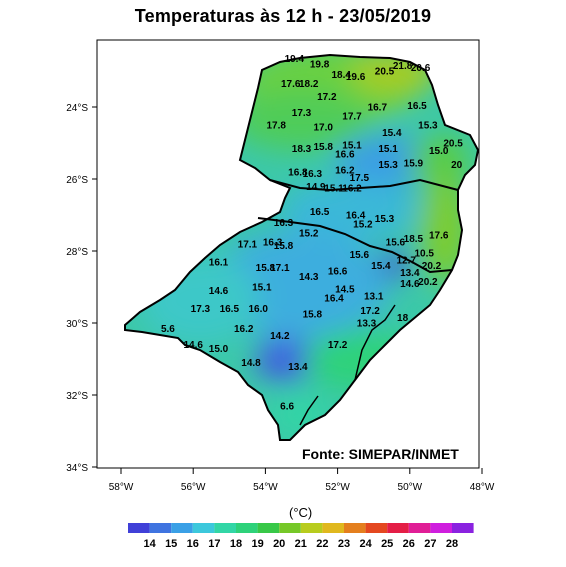  Describe the element at coordinates (302, 149) in the screenshot. I see `station-value: 18.3` at that location.